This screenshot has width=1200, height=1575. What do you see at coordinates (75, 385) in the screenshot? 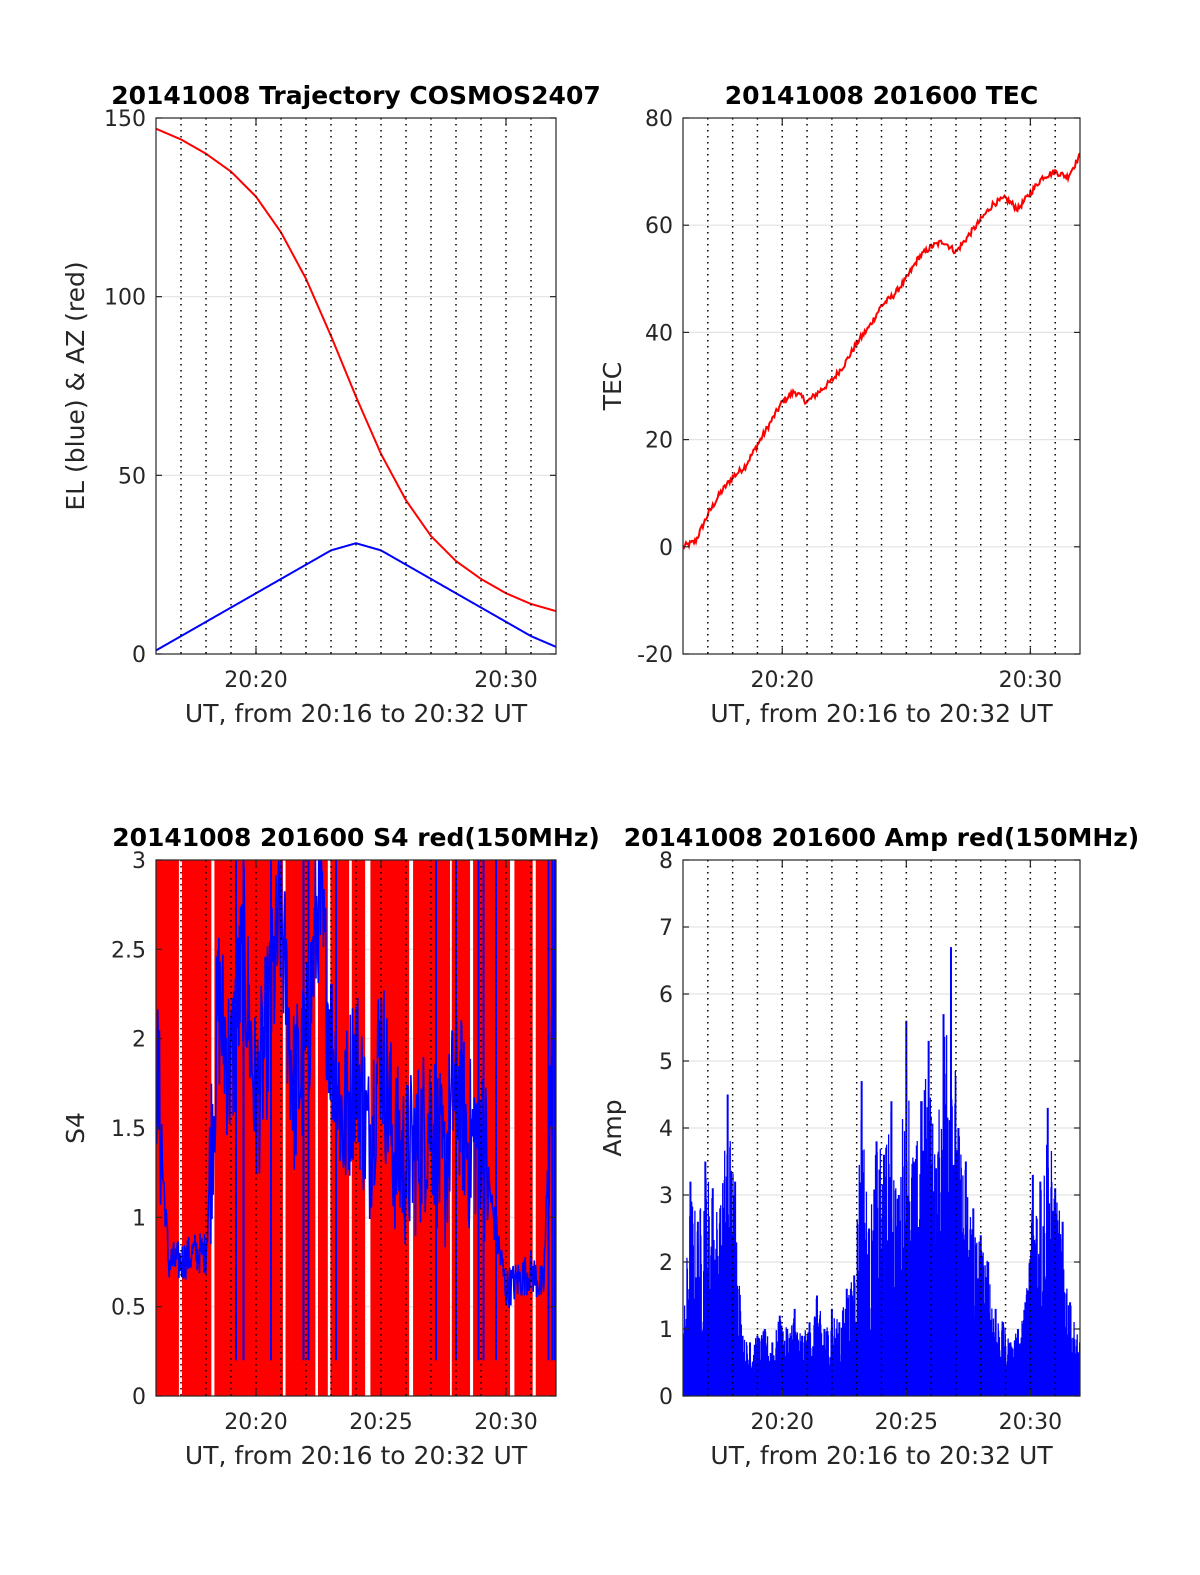
I see `chart-trajectory-ylabel: EL (blue) & AZ (red)` at bounding box center [75, 385].